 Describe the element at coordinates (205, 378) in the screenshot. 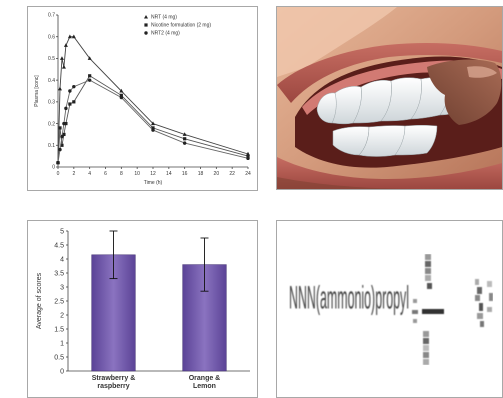

I see `category-label: Orange &` at that location.